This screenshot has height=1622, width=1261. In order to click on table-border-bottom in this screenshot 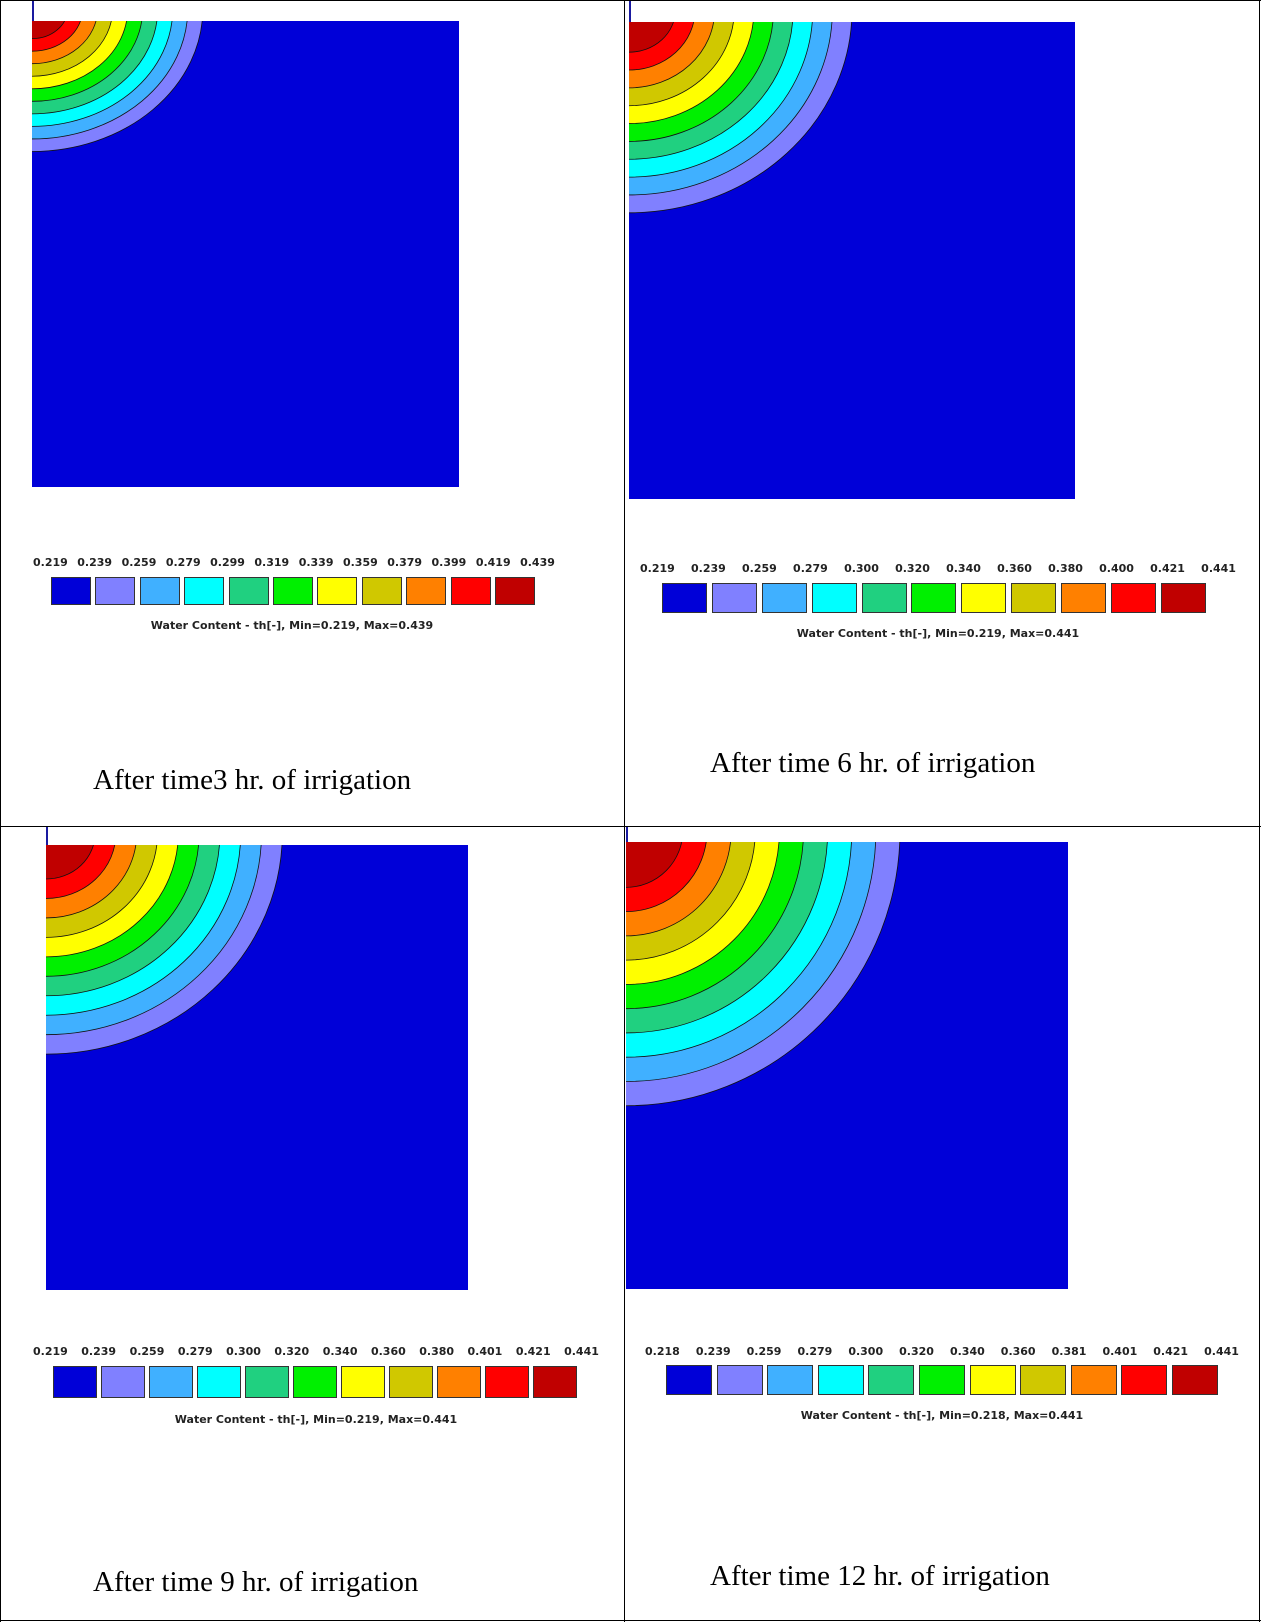, I will do `click(630, 1620)`.